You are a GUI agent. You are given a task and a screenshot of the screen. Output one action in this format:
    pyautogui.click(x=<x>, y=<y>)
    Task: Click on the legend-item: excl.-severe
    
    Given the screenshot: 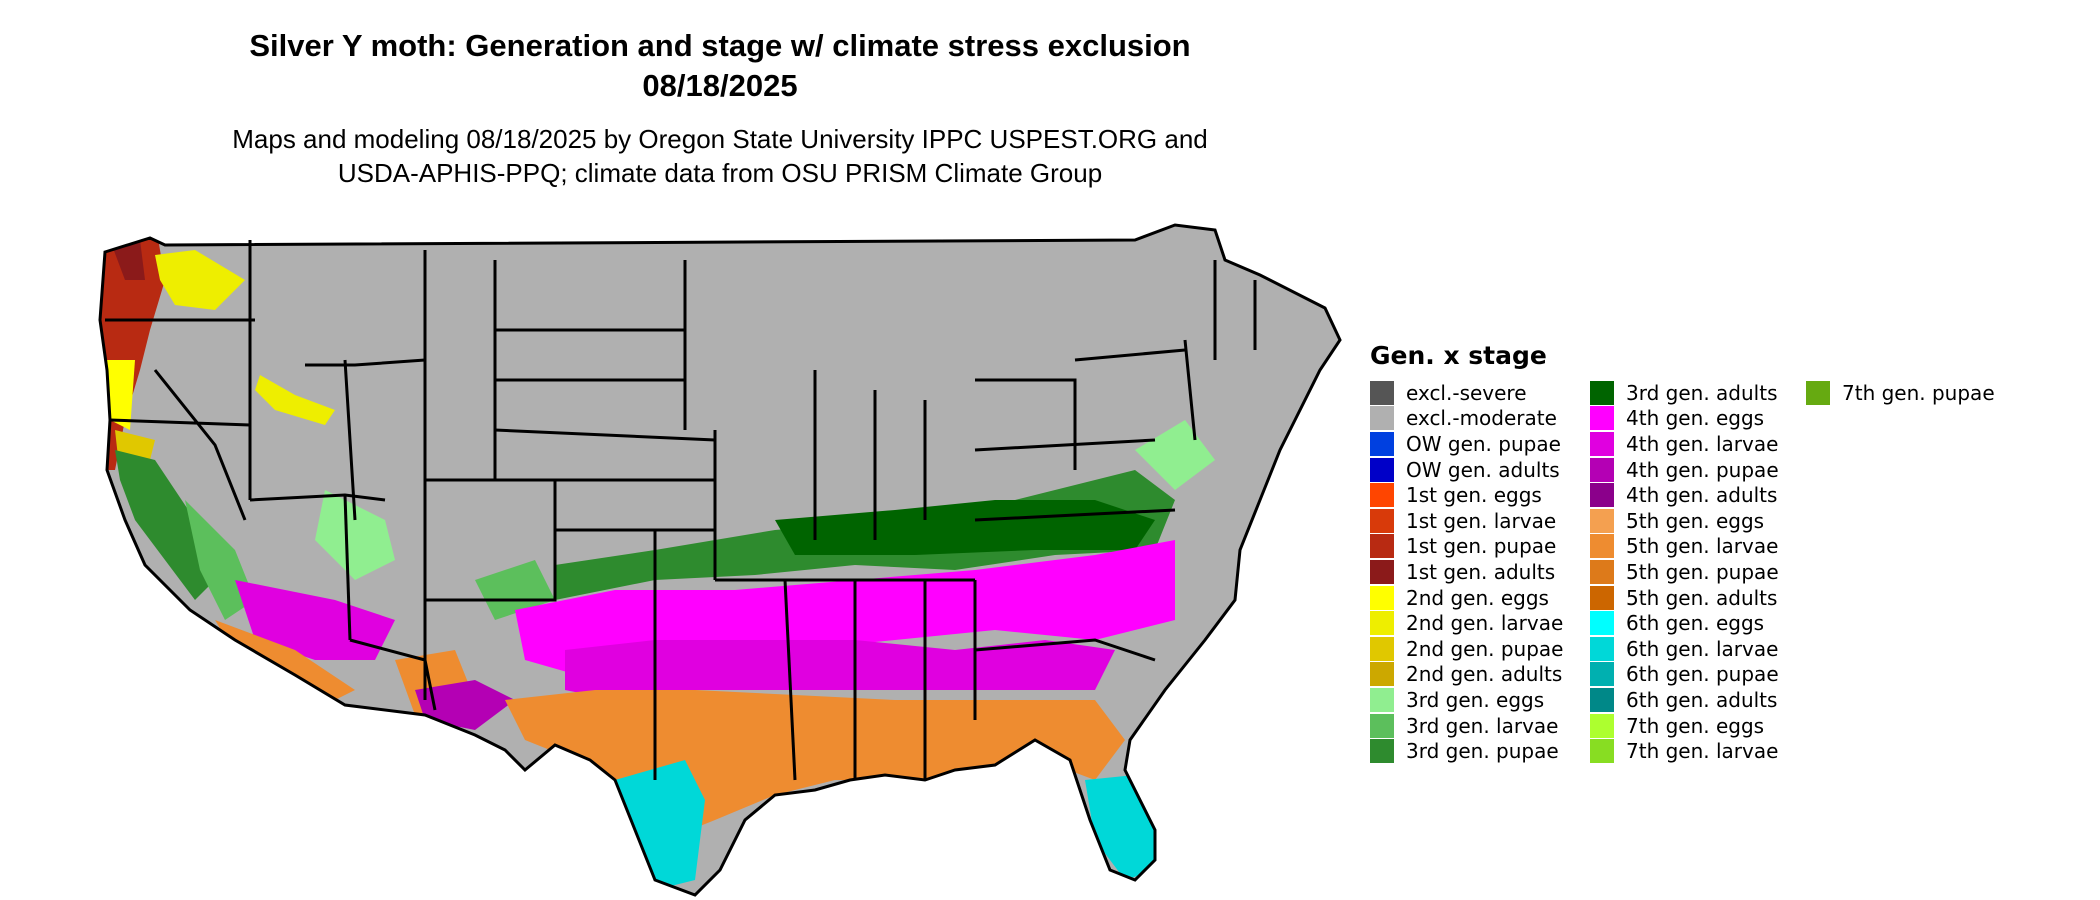 What is the action you would take?
    pyautogui.click(x=1466, y=393)
    